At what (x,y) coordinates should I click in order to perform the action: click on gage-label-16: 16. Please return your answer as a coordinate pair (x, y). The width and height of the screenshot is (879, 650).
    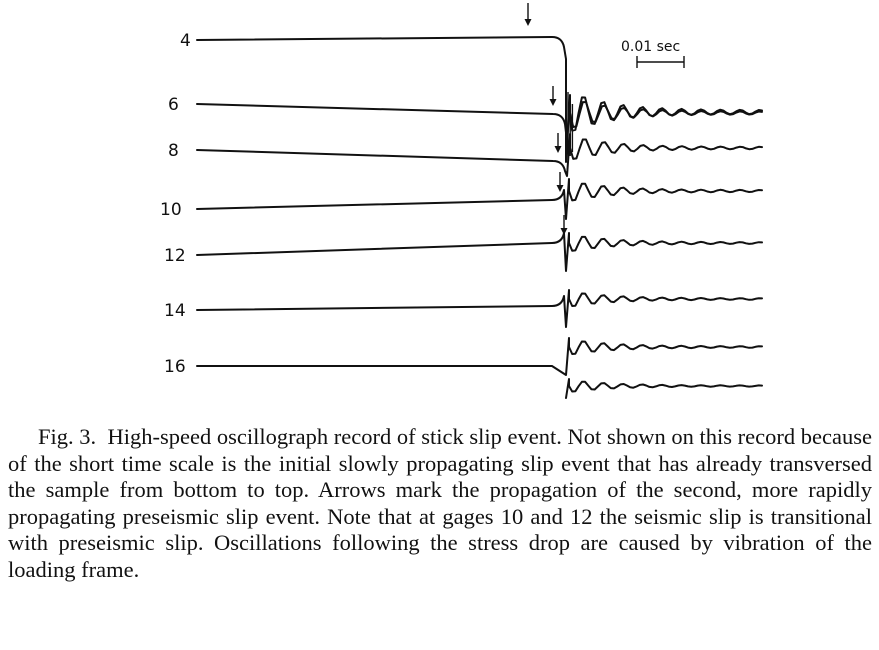
    Looking at the image, I should click on (175, 367).